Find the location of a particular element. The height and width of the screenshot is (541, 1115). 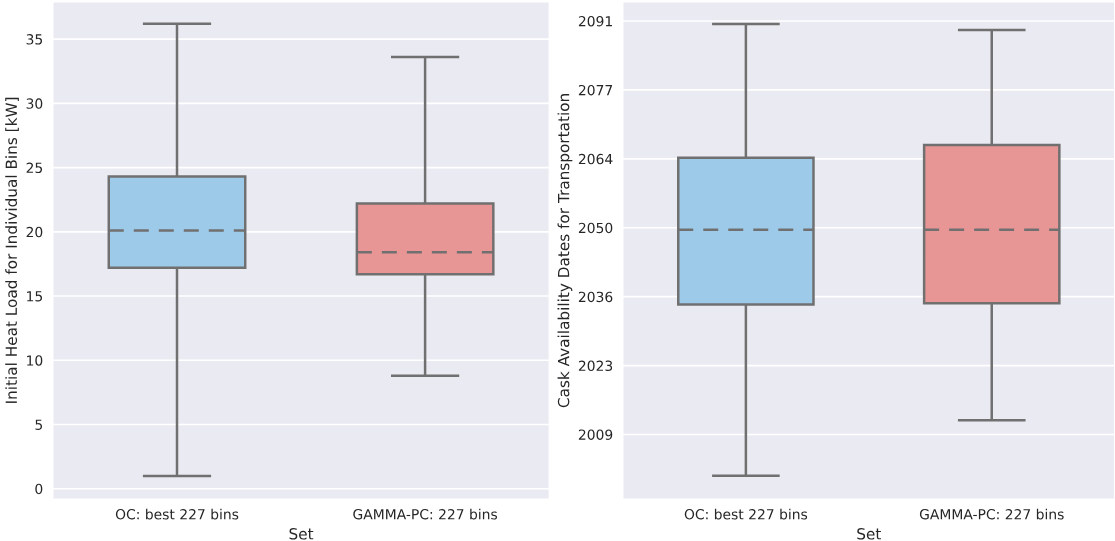

y-tick-label: 10 is located at coordinates (35, 360).